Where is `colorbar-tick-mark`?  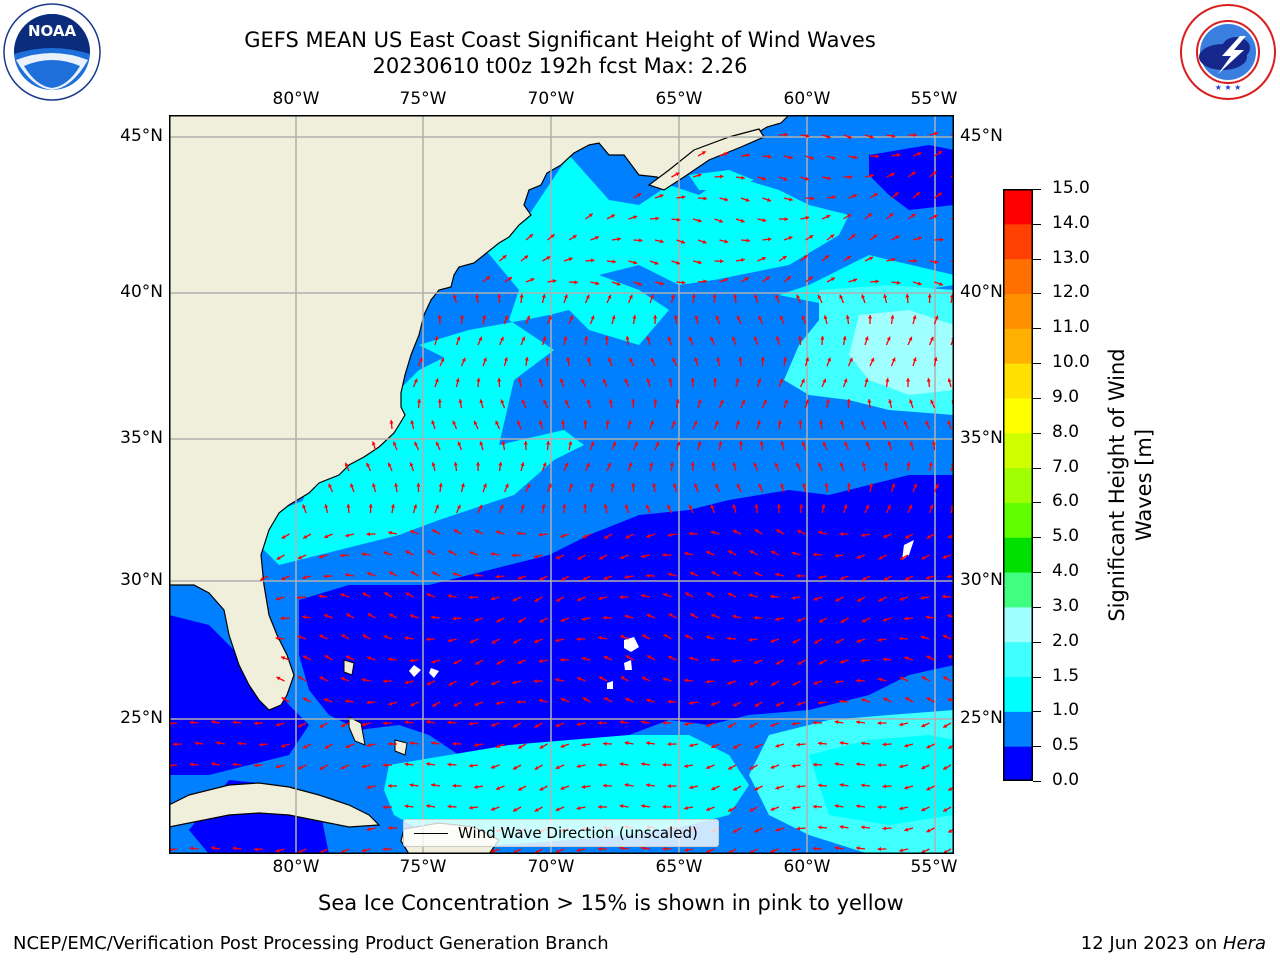
colorbar-tick-mark is located at coordinates (1037, 224).